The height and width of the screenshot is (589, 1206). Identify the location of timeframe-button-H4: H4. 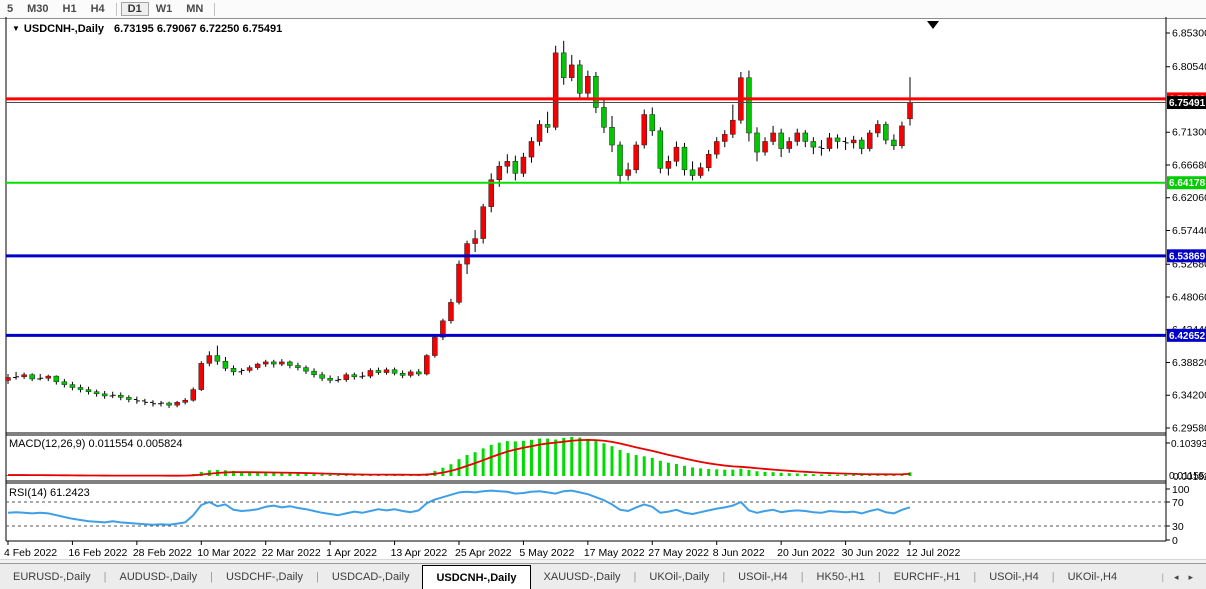
(97, 9).